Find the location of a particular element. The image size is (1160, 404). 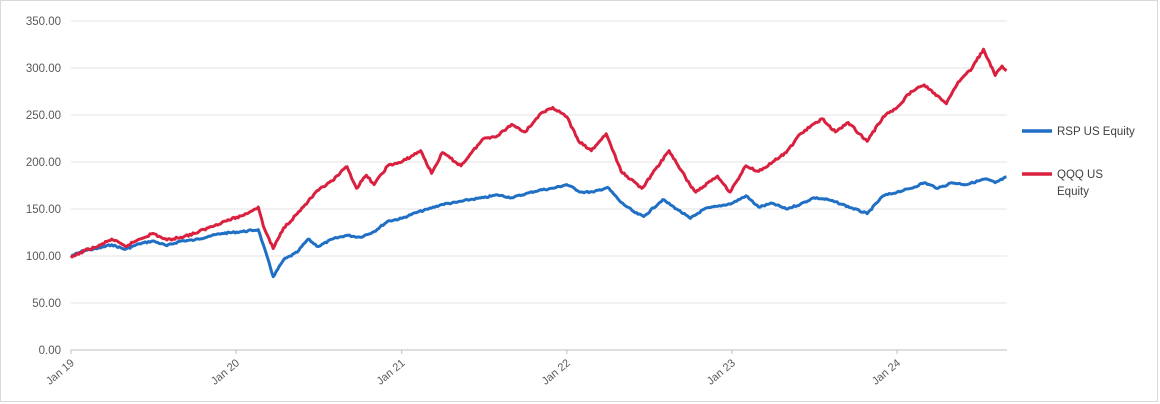

y-tick-label: 50.00 is located at coordinates (46, 304).